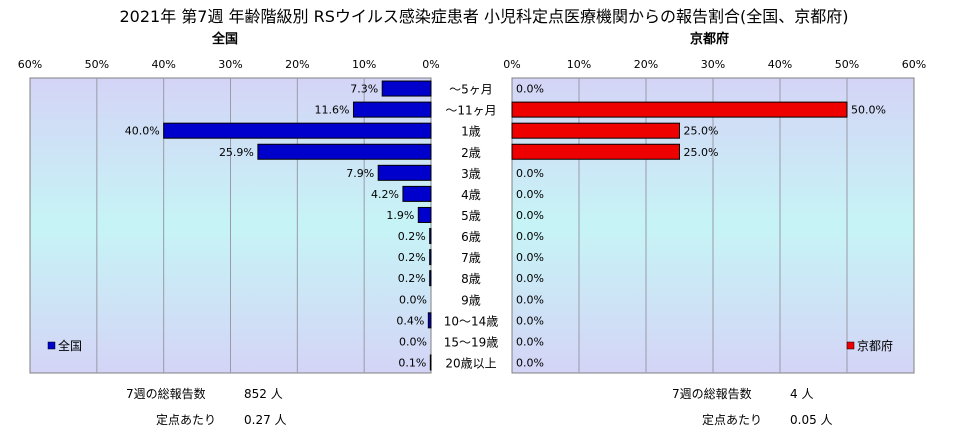 The width and height of the screenshot is (968, 431). I want to click on right-legend-label: 京都府, so click(875, 345).